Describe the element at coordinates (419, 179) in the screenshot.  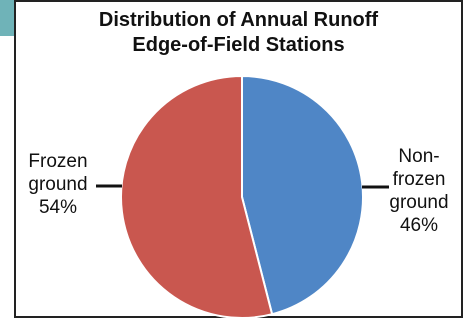
I see `slice-label-nonfrozen-line-2: frozen` at that location.